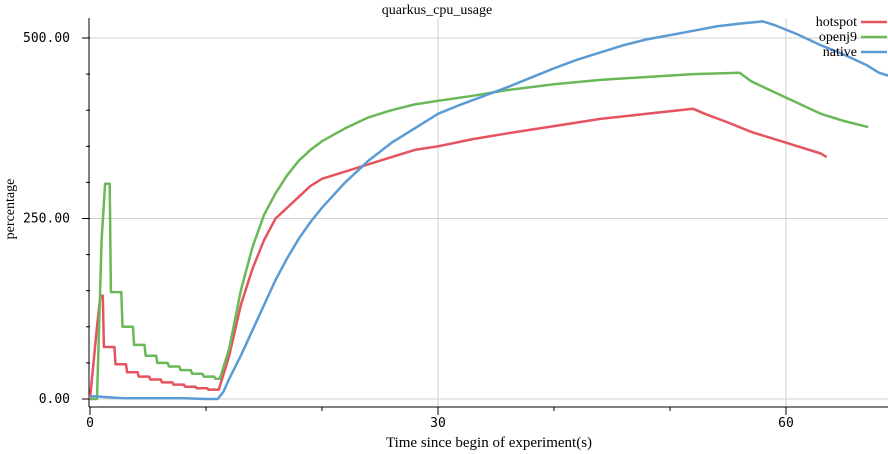  What do you see at coordinates (786, 423) in the screenshot?
I see `x-tick-label: 60` at bounding box center [786, 423].